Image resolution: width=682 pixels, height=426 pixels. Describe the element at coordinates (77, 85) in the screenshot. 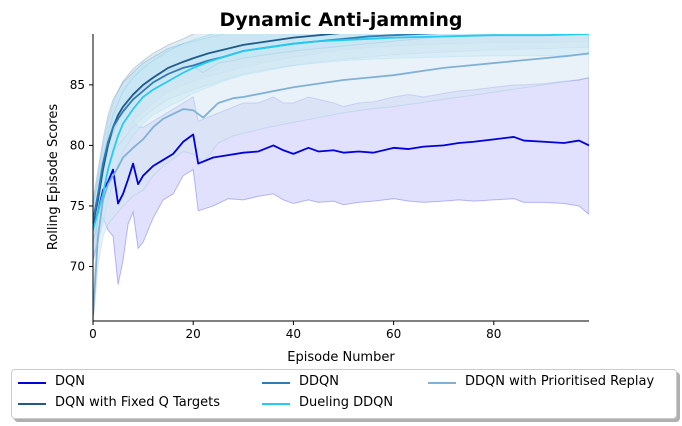

I see `y-tick-label: 85` at that location.